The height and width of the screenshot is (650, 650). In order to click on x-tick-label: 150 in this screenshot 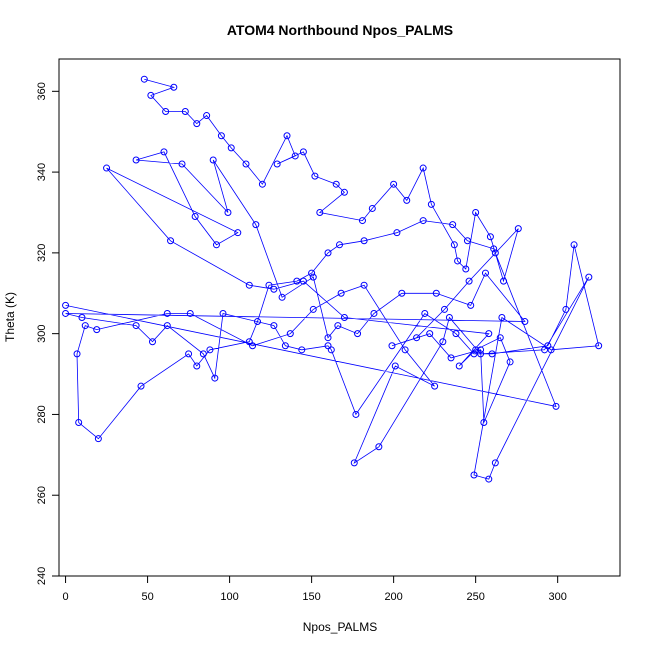, I will do `click(311, 597)`.